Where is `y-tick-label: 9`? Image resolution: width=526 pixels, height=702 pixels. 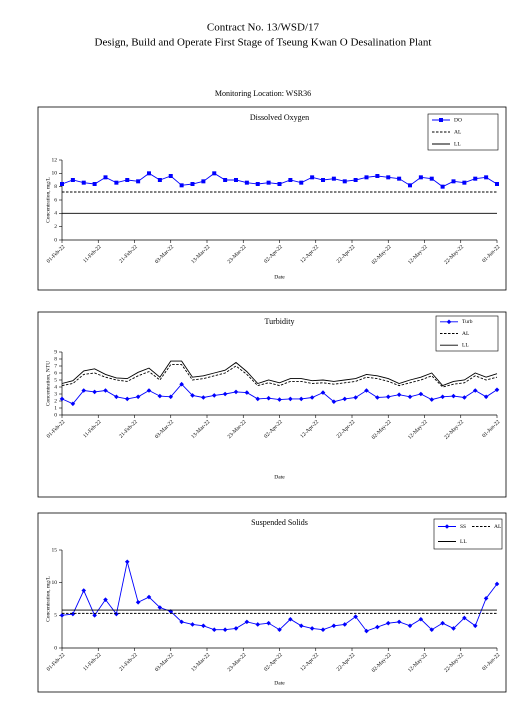
y-tick-label: 9 is located at coordinates (55, 352).